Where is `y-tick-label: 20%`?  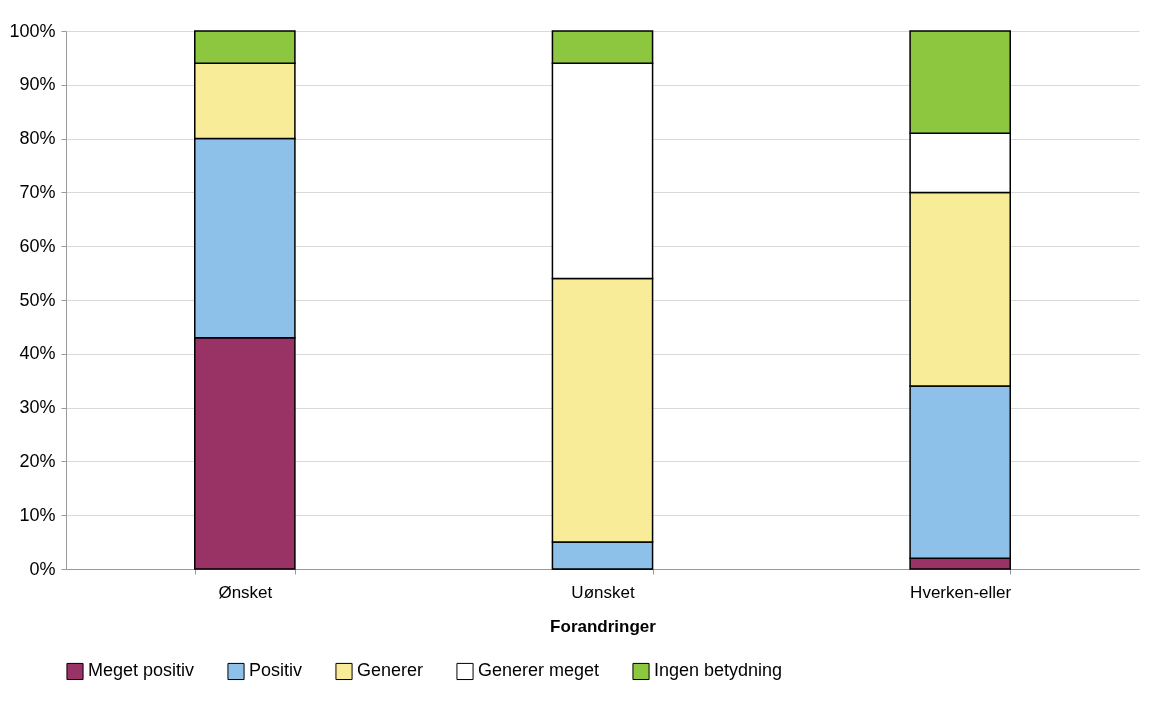
y-tick-label: 20% is located at coordinates (37, 460).